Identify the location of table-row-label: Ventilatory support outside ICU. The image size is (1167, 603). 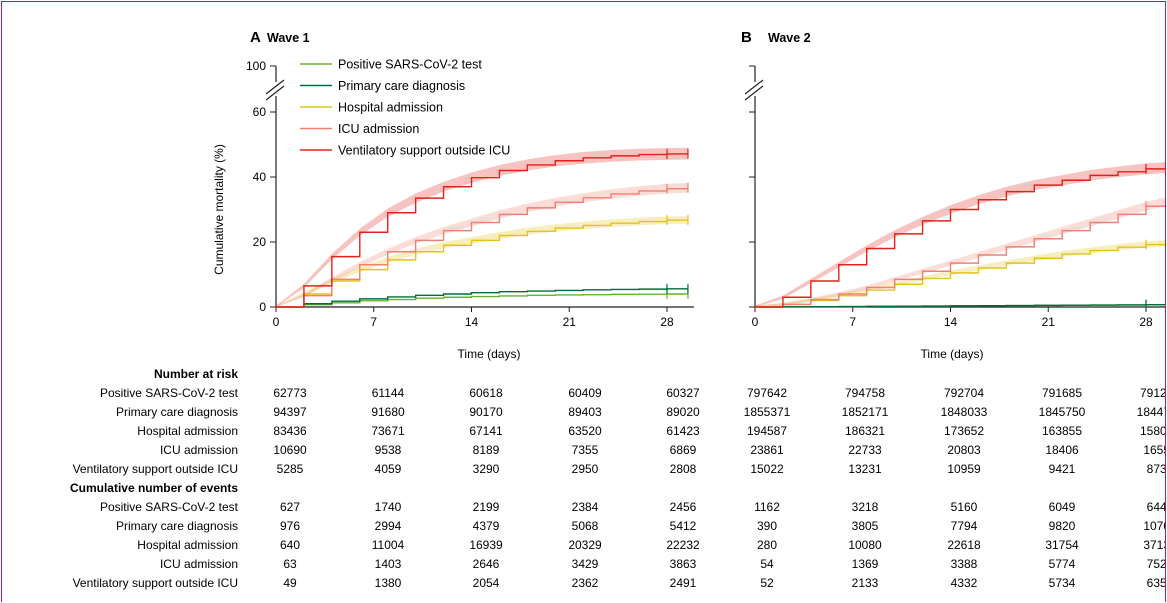
(155, 583).